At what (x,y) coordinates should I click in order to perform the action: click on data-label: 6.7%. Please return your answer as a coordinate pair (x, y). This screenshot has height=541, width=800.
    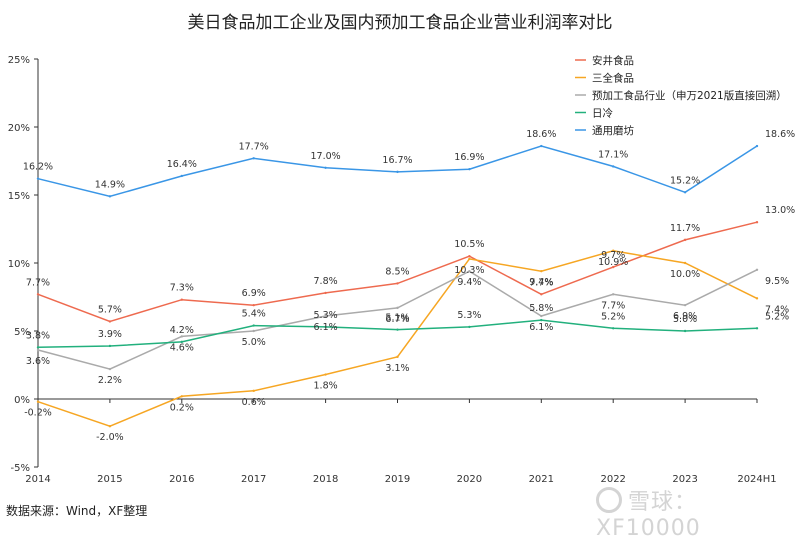
    Looking at the image, I should click on (397, 319).